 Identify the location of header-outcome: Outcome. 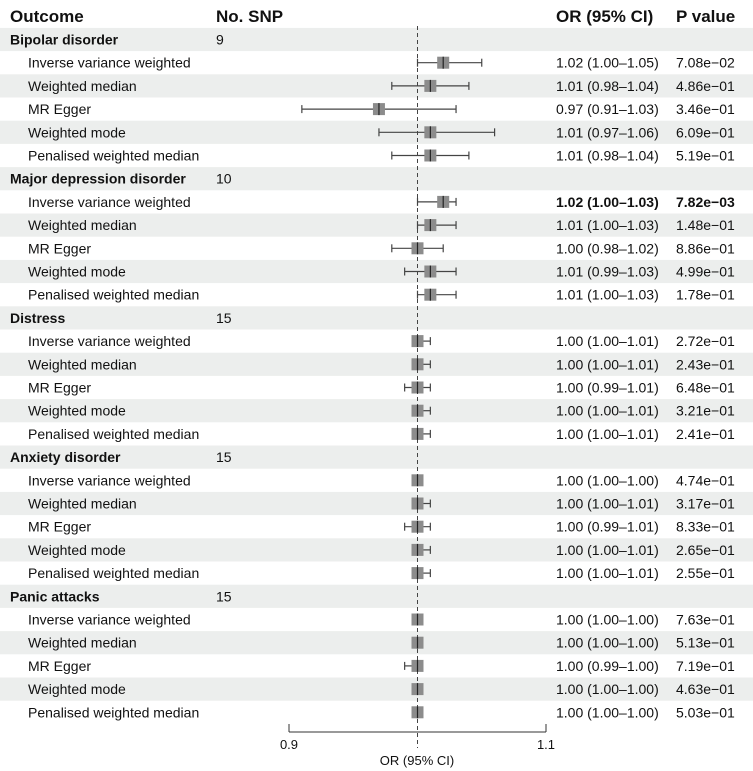
(47, 16).